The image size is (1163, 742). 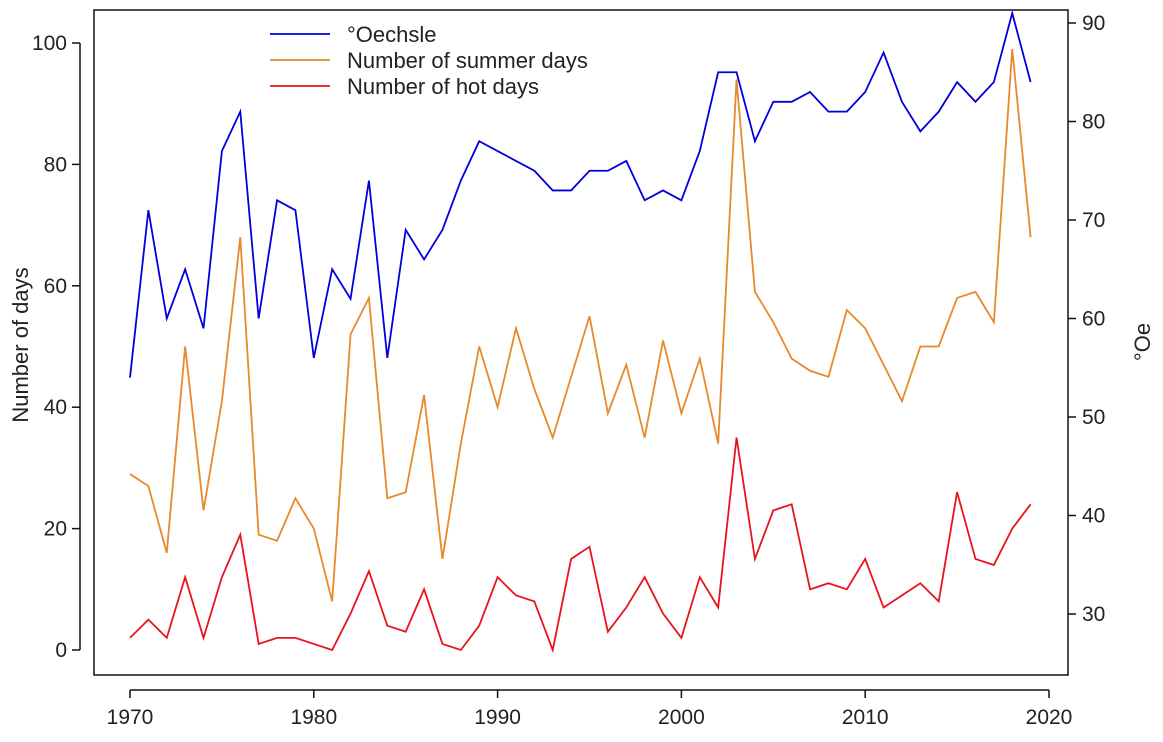 I want to click on y2-tick-label: 70, so click(x=1093, y=220).